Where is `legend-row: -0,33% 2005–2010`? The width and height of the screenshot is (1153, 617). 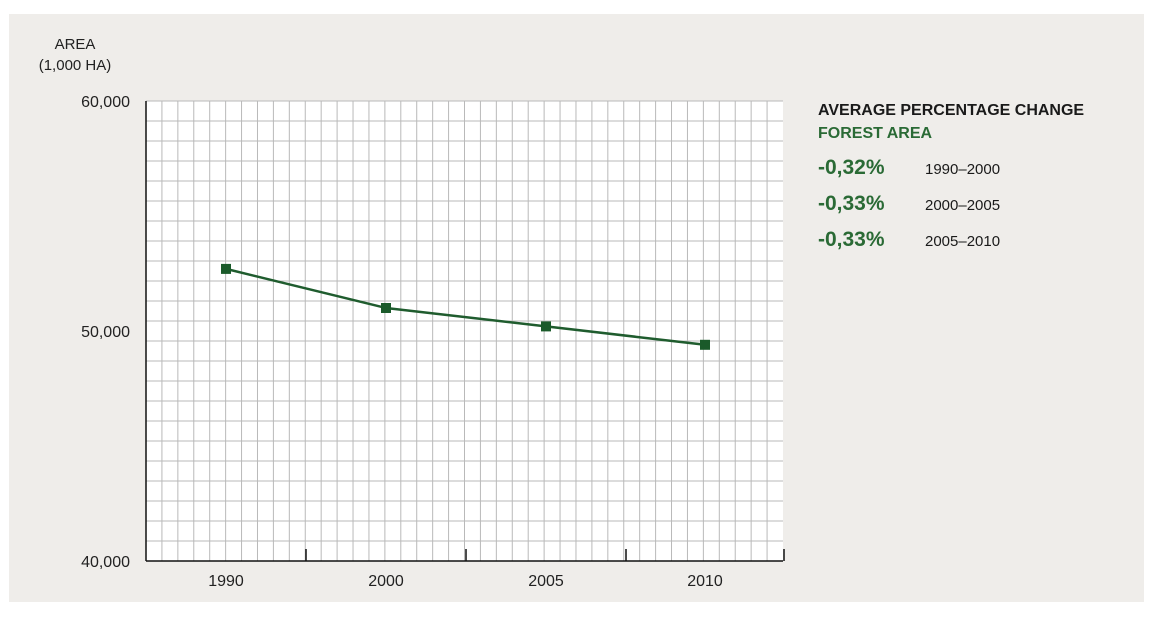
legend-row: -0,33% 2005–2010 is located at coordinates (951, 246).